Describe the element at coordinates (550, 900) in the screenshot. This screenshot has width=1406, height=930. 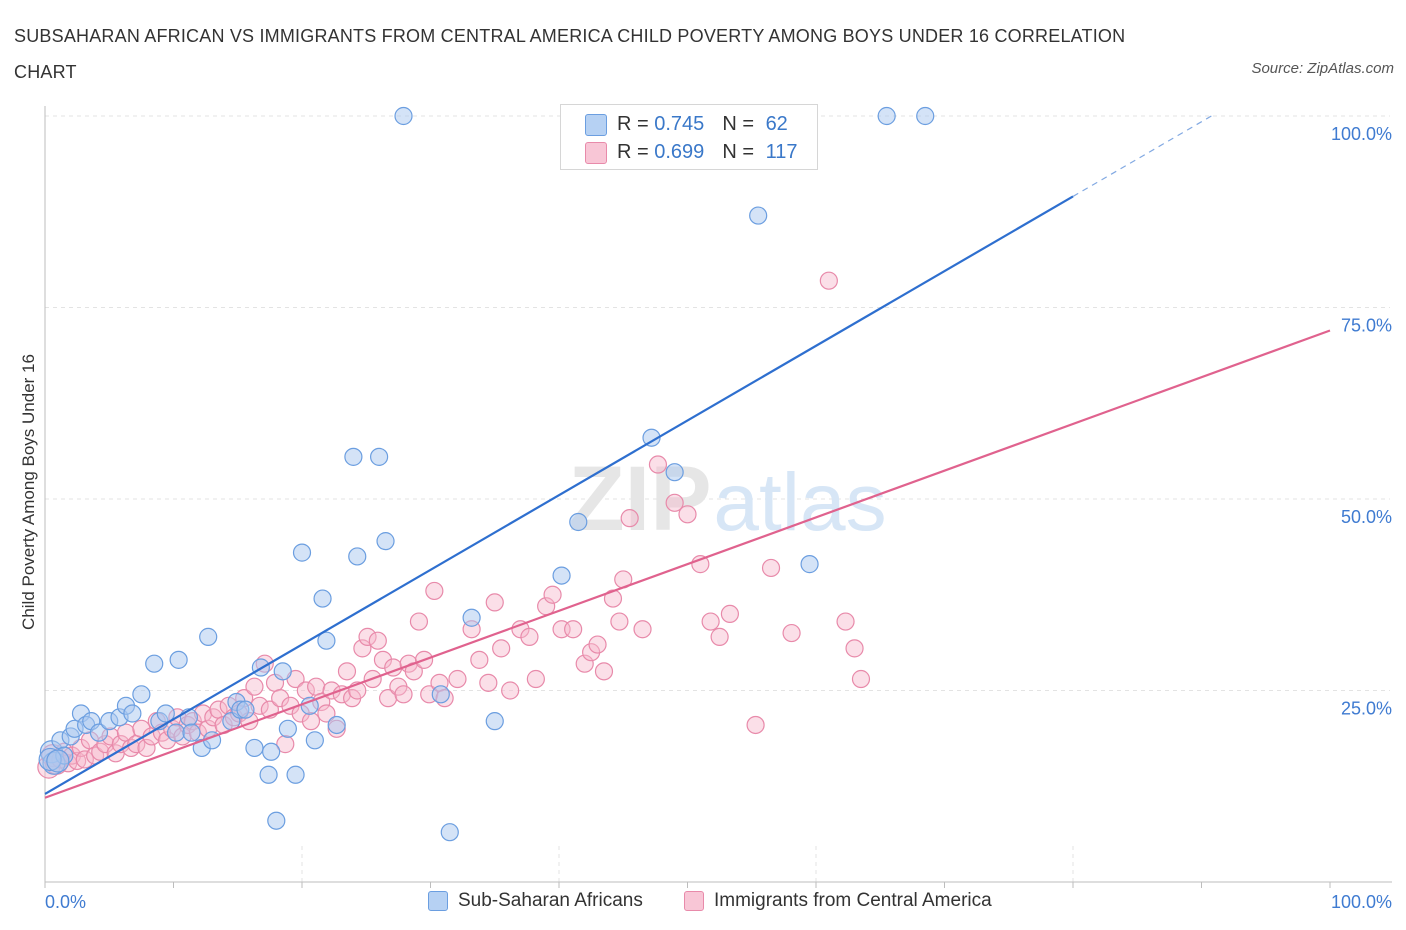
I see `bottom-legend-label: Sub-Saharan Africans` at that location.